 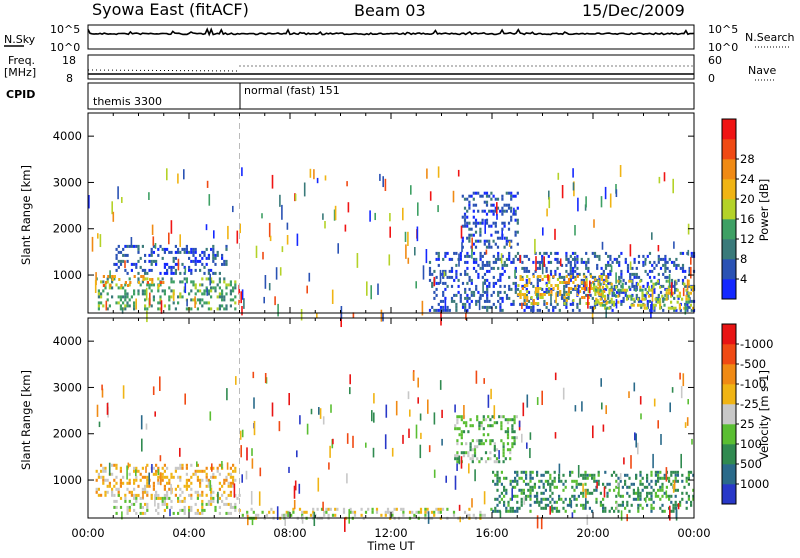 What do you see at coordinates (764, 210) in the screenshot?
I see `power-cbar-label: Power [dB]` at bounding box center [764, 210].